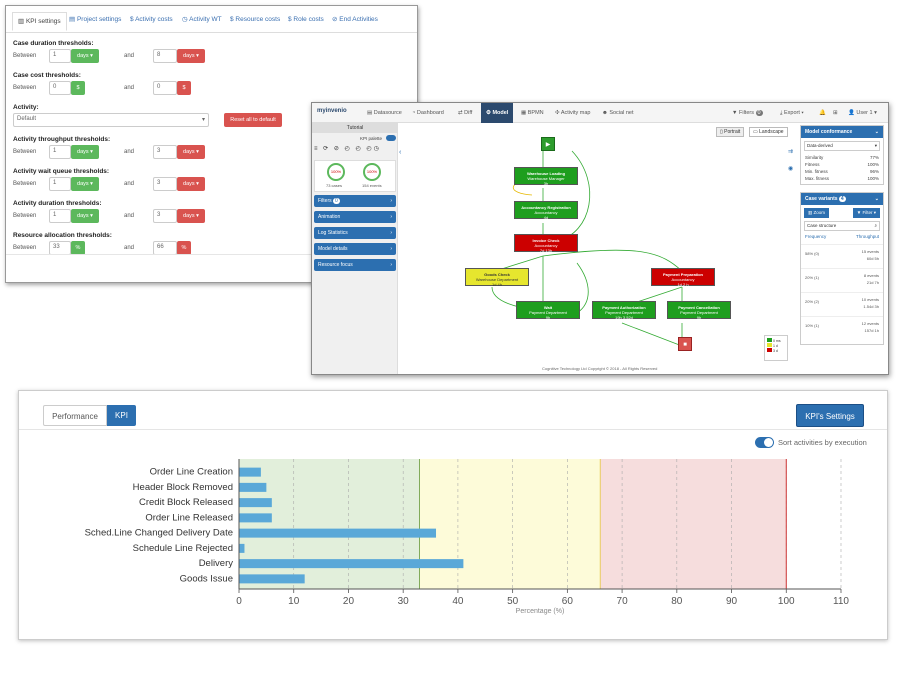 Image resolution: width=900 pixels, height=675 pixels. What do you see at coordinates (355, 265) in the screenshot?
I see `accordion-resource-focus: Resource focus ›` at bounding box center [355, 265].